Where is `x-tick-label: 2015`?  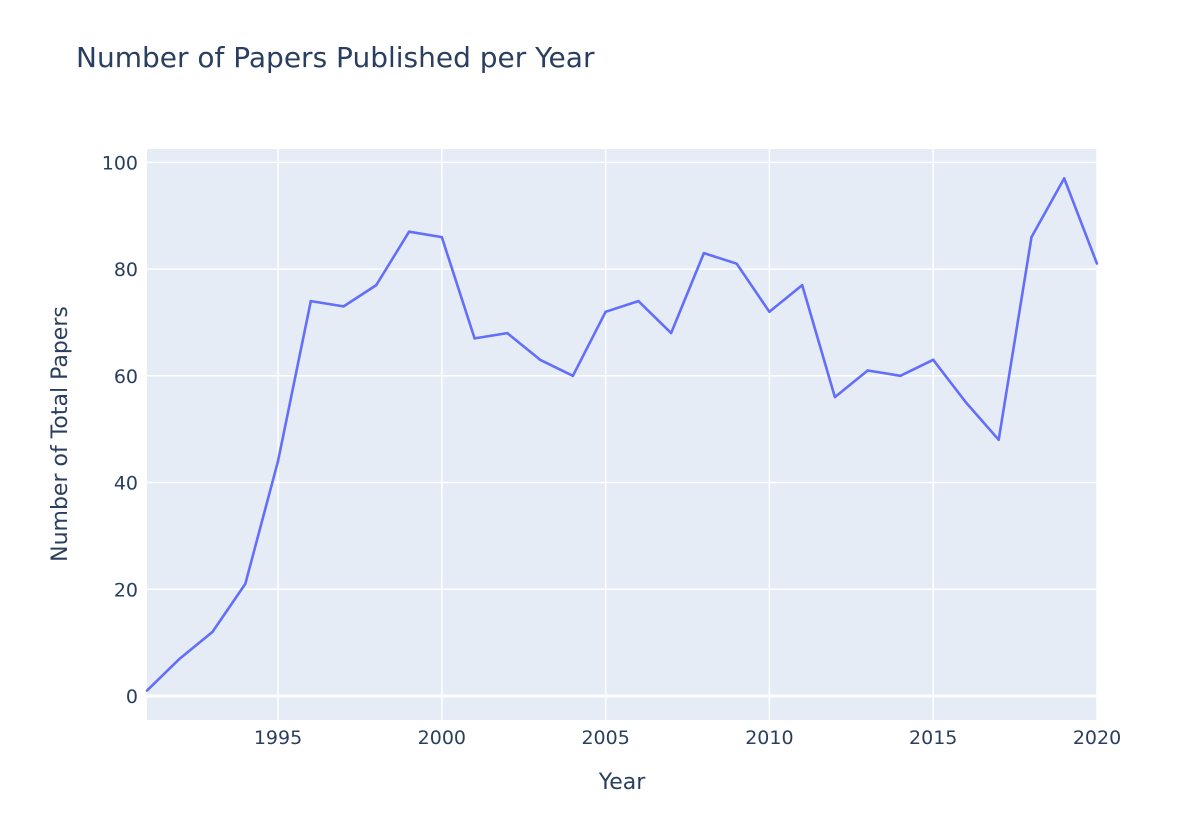 x-tick-label: 2015 is located at coordinates (933, 738).